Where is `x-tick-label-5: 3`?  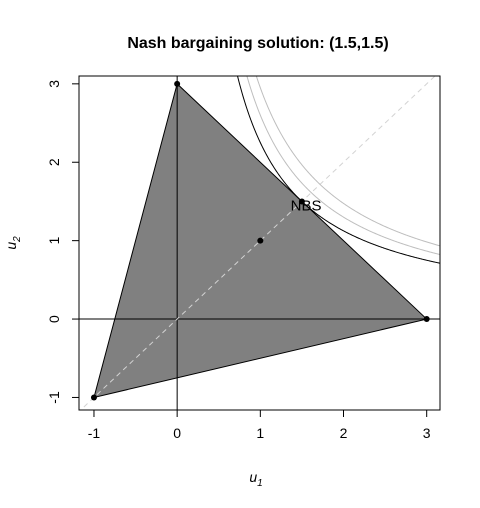
x-tick-label-5: 3 is located at coordinates (427, 433).